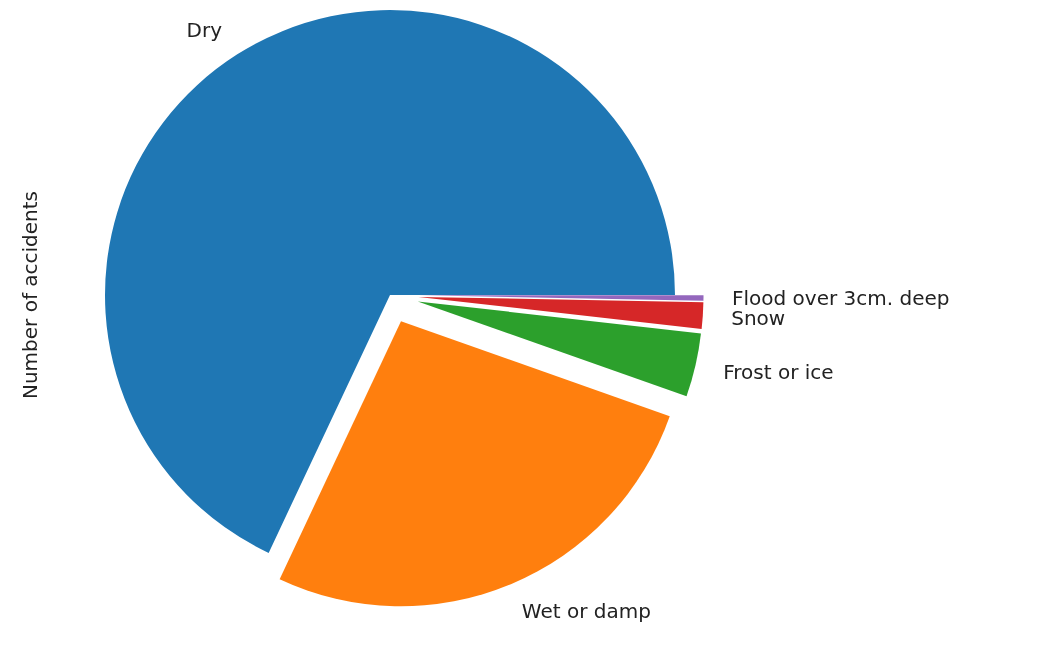 The width and height of the screenshot is (1044, 650). Describe the element at coordinates (204, 30) in the screenshot. I see `slice-label: Dry` at that location.